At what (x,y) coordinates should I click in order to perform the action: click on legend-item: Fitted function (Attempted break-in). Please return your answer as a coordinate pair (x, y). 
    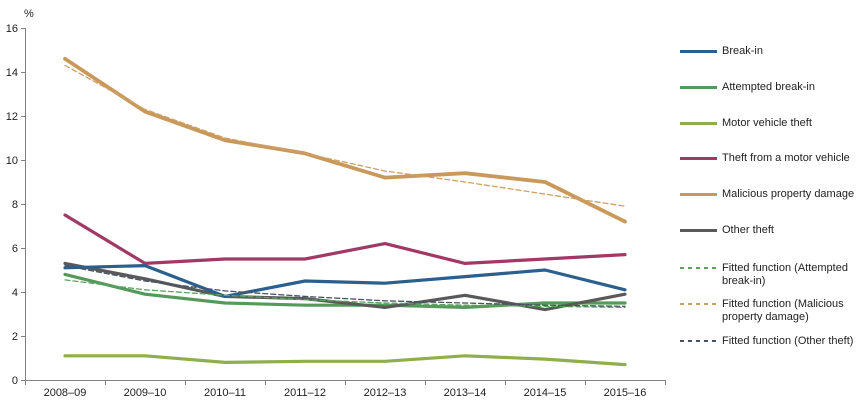
    Looking at the image, I should click on (764, 275).